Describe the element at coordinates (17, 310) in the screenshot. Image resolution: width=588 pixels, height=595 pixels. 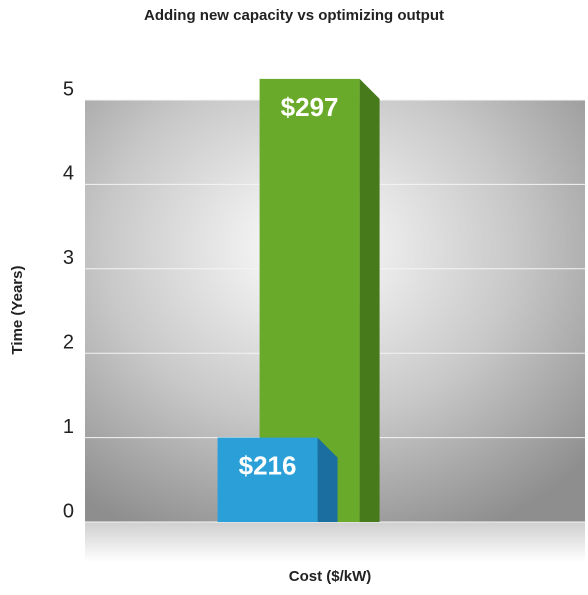
I see `y-axis-label: Time (Years)` at that location.